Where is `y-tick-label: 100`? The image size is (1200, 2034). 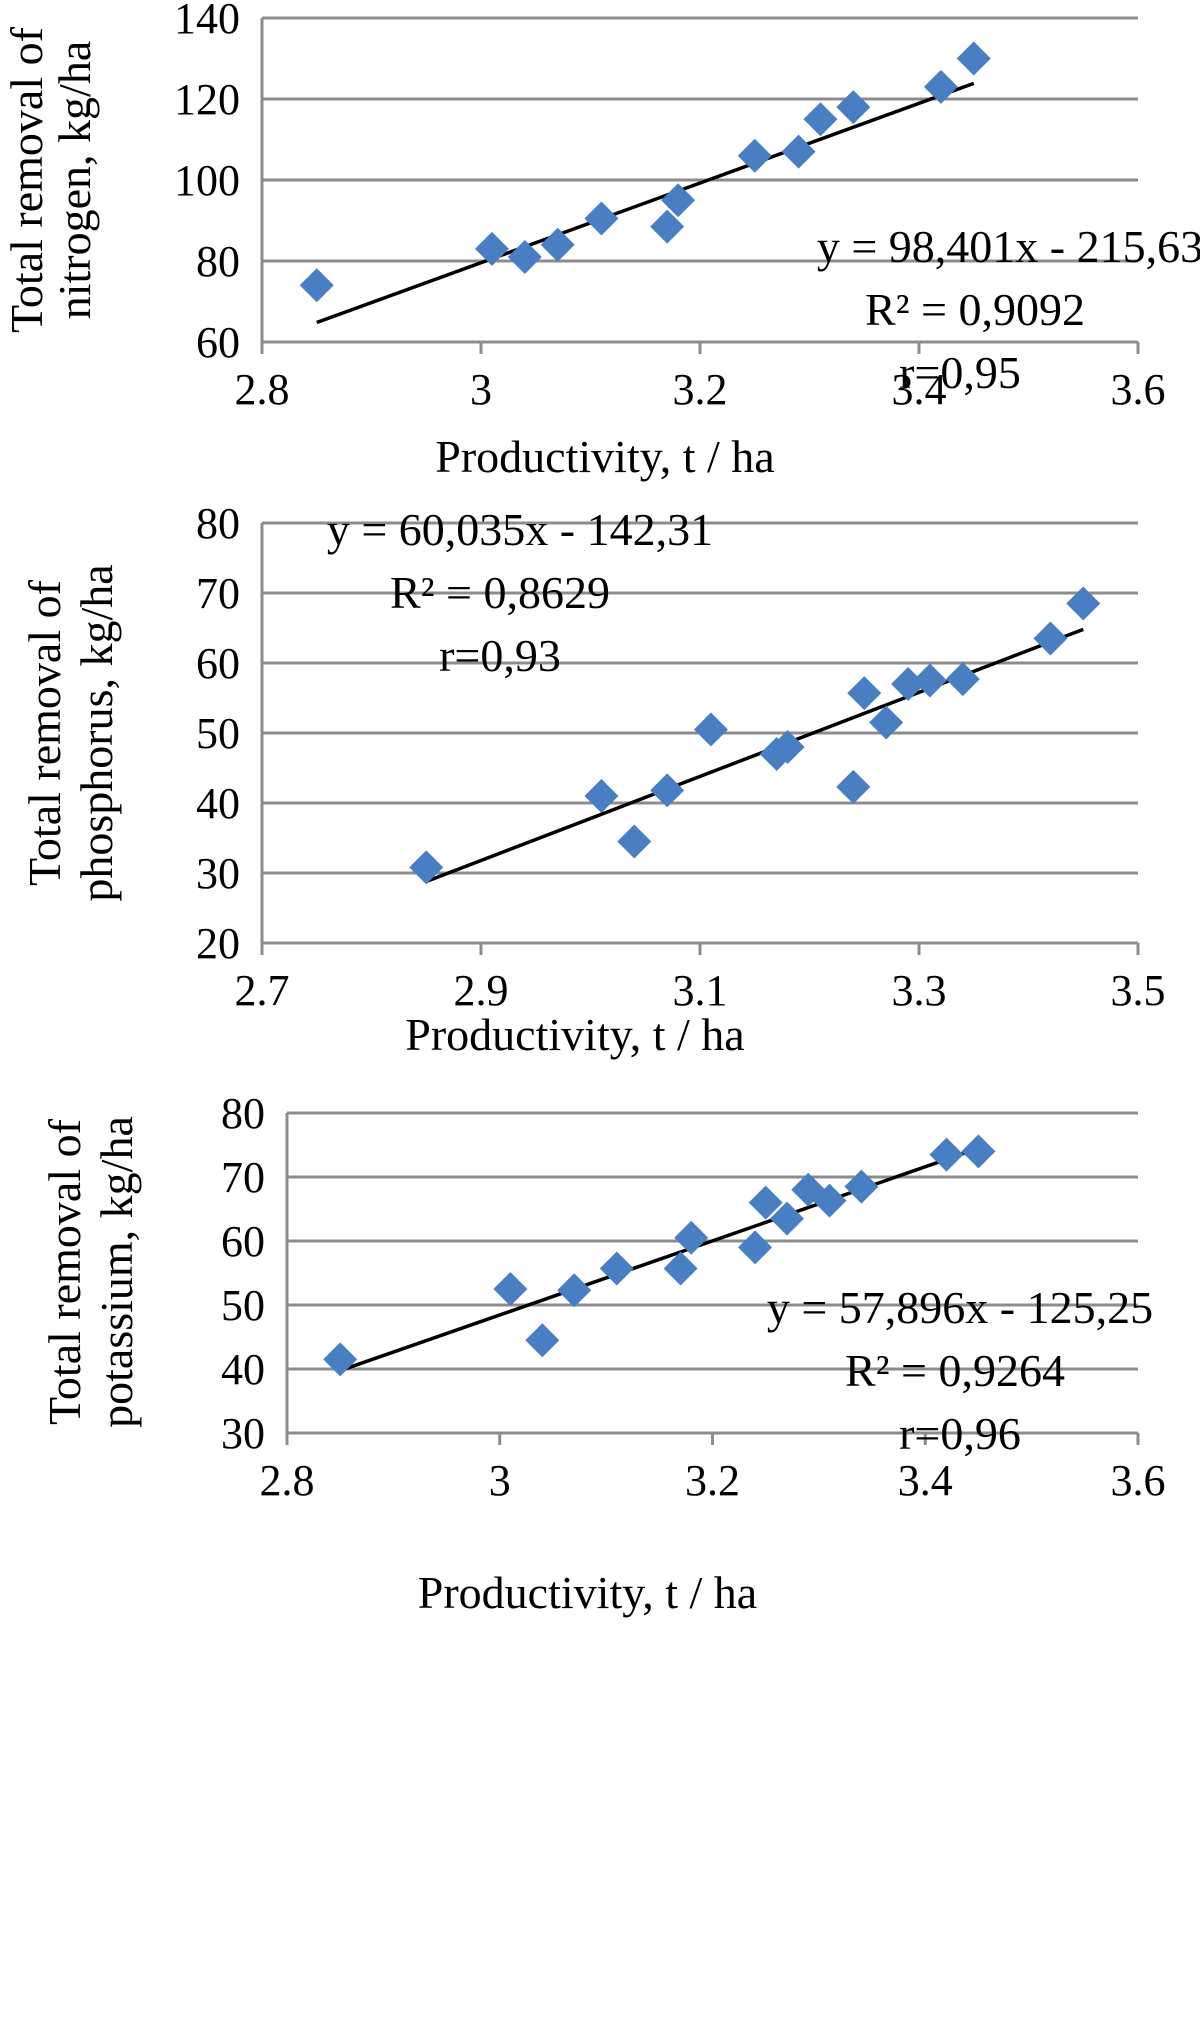 y-tick-label: 100 is located at coordinates (207, 180).